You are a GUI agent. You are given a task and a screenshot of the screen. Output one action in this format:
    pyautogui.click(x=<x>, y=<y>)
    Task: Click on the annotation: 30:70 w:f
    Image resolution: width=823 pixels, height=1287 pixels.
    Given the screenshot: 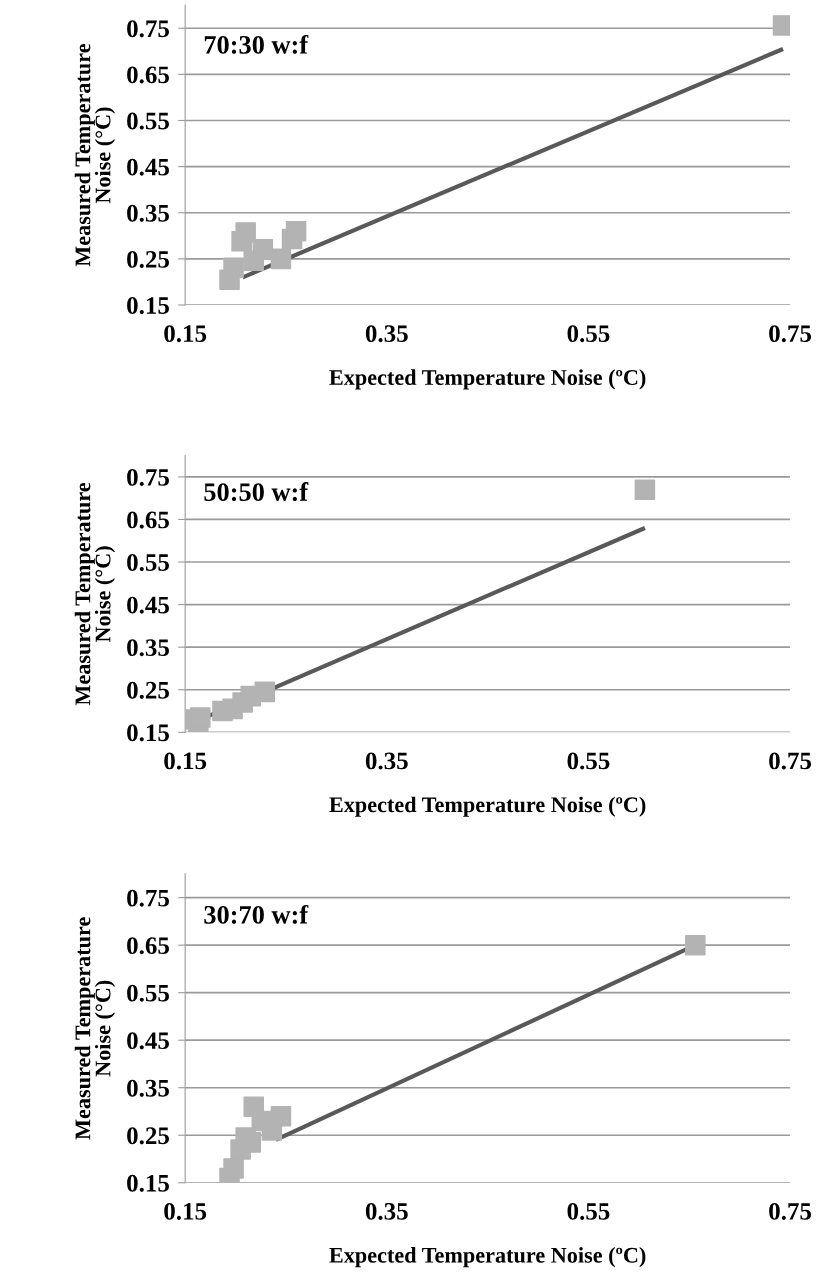 What is the action you would take?
    pyautogui.click(x=256, y=914)
    